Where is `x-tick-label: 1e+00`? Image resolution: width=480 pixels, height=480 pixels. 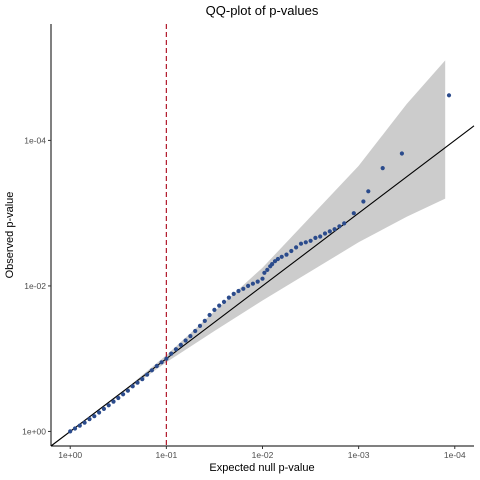
x-tick-label: 1e+00 is located at coordinates (70, 455).